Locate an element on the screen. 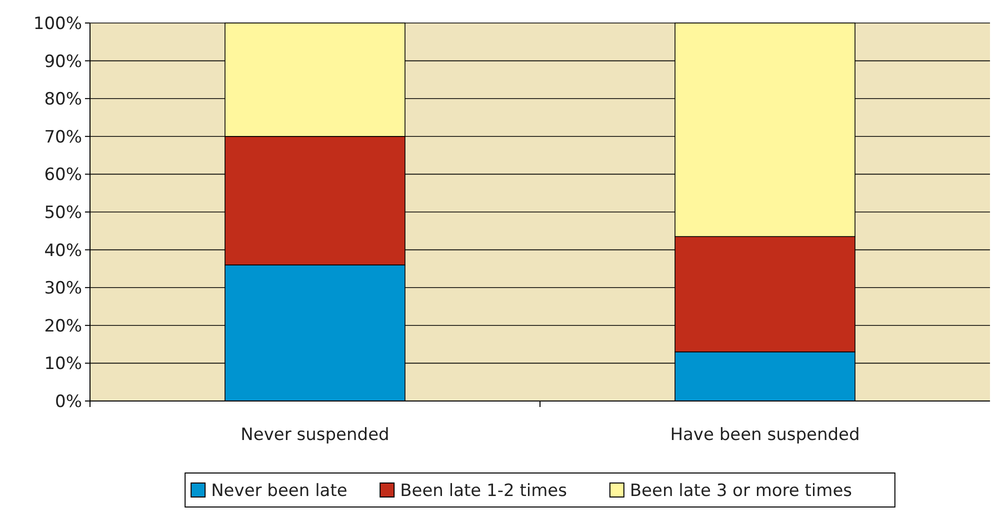 The height and width of the screenshot is (512, 991). y-tick-label: 0% is located at coordinates (68, 402).